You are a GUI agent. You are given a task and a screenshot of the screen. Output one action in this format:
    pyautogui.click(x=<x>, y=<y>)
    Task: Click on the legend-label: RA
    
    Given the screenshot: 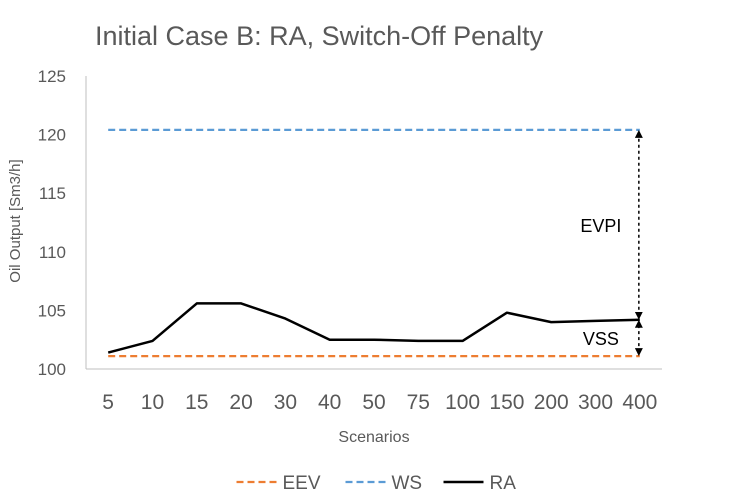 What is the action you would take?
    pyautogui.click(x=503, y=483)
    